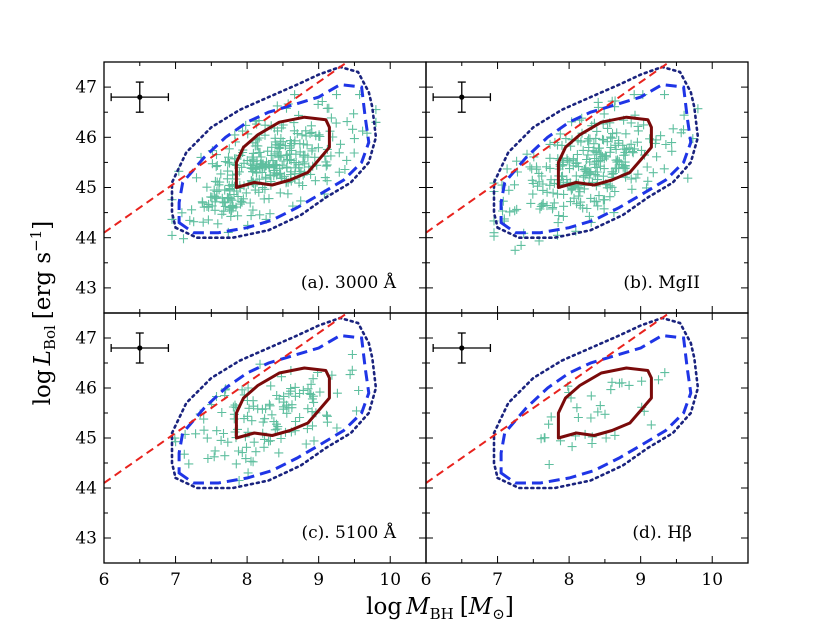  What do you see at coordinates (549, 398) in the screenshot?
I see `eddington-line` at bounding box center [549, 398].